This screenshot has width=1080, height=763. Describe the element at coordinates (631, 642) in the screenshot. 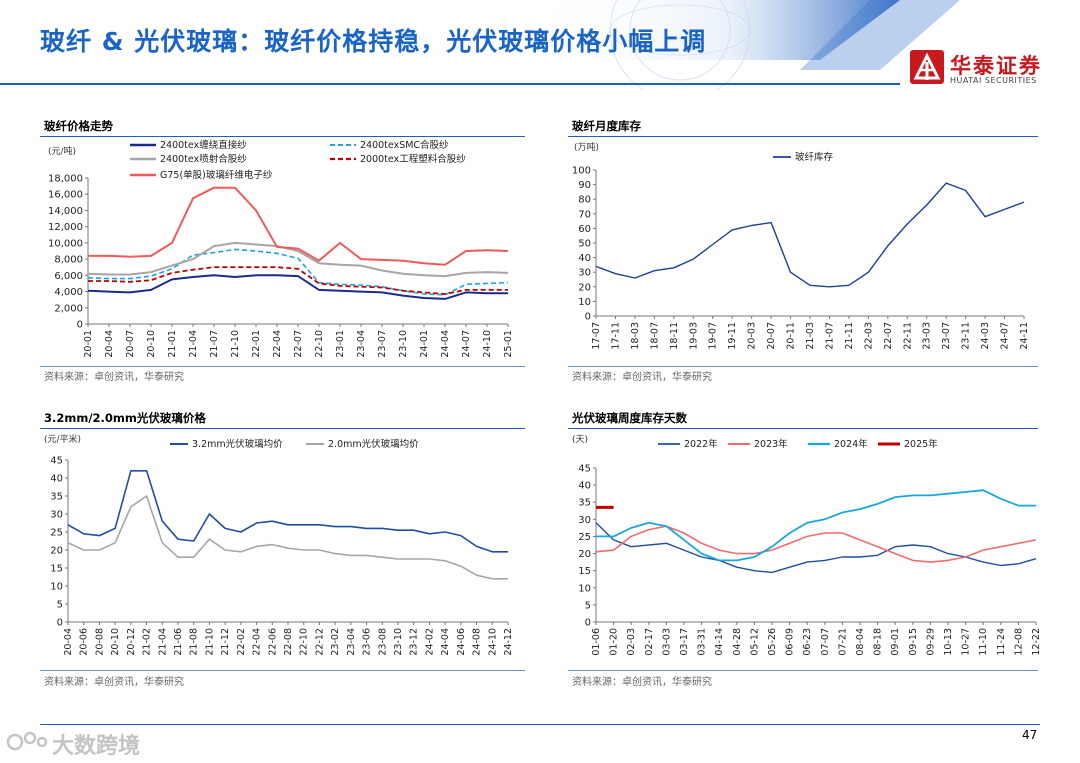

I see `x-tick-label: 02-03` at that location.